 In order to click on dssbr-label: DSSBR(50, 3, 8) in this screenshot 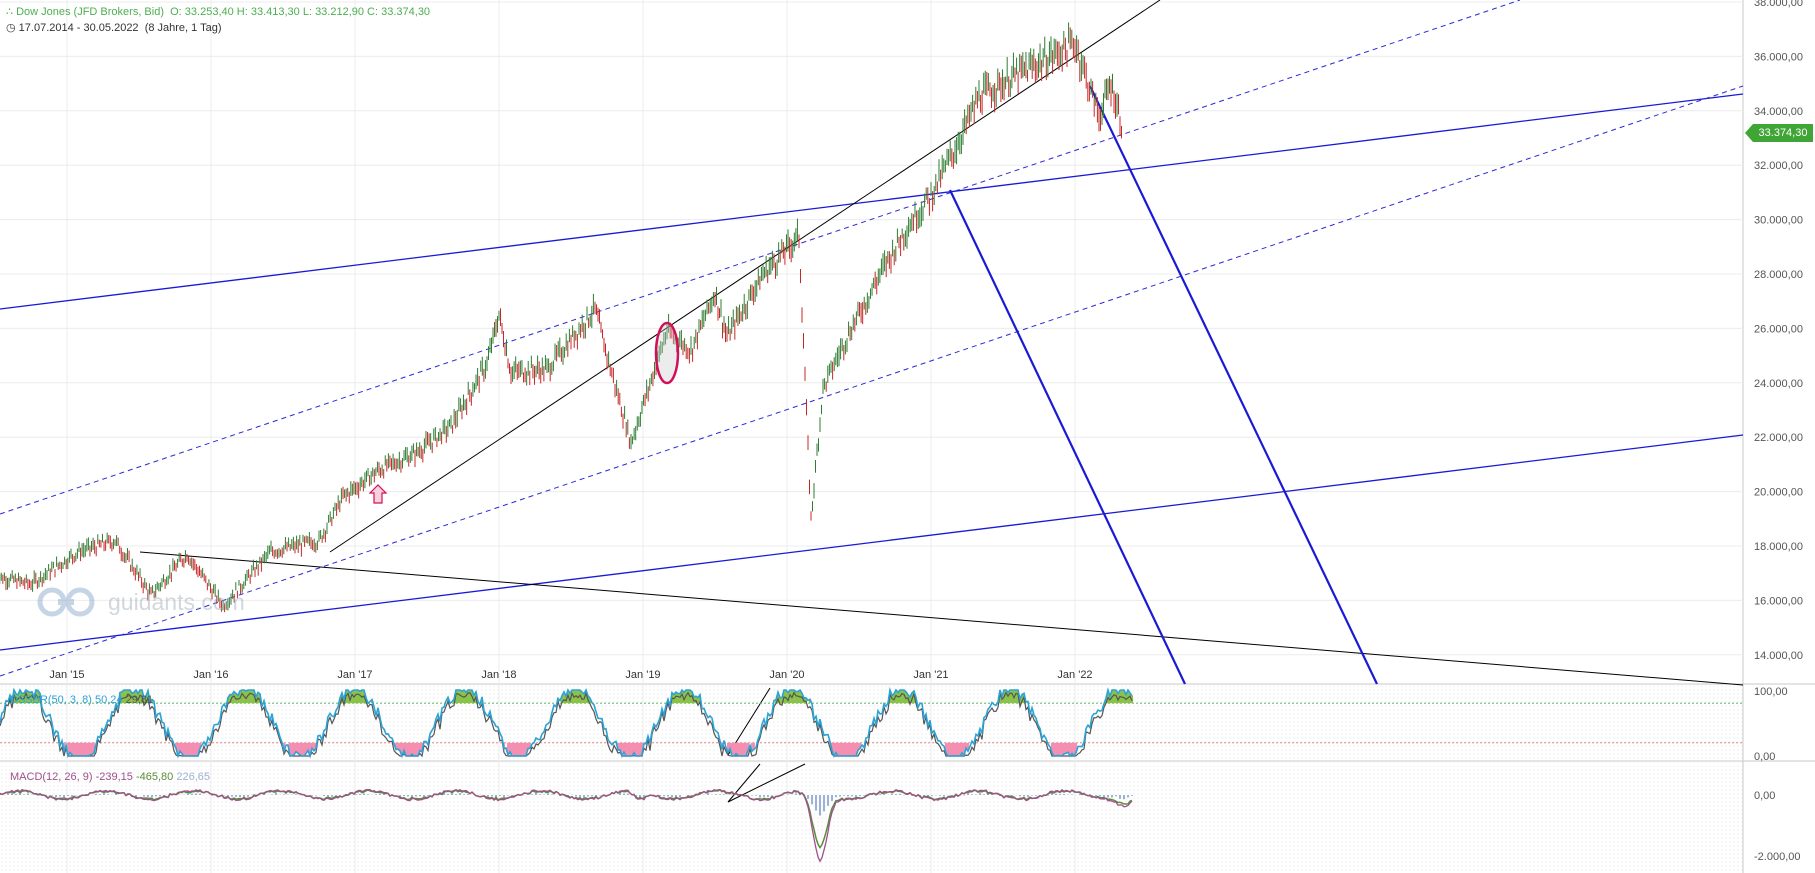, I will do `click(51, 700)`.